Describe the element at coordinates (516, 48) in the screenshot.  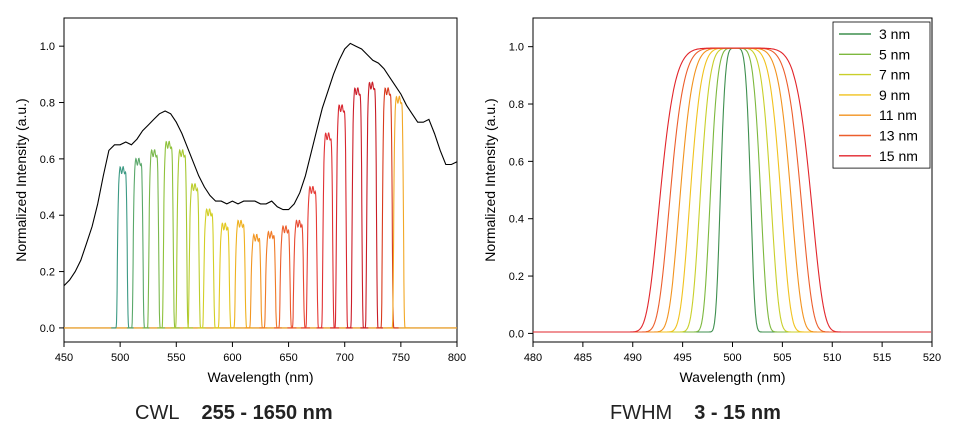
I see `fwhm-ytick-label: 1.0` at that location.